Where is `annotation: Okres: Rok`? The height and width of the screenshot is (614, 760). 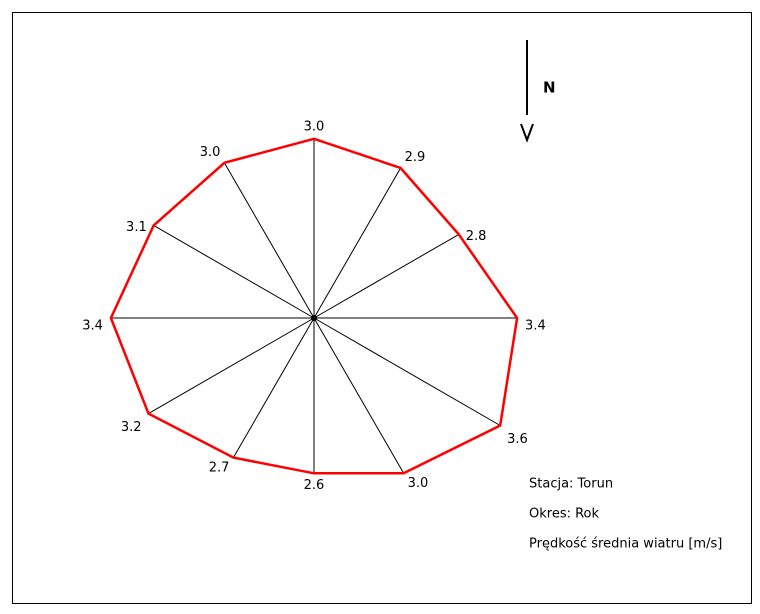
annotation: Okres: Rok is located at coordinates (564, 514).